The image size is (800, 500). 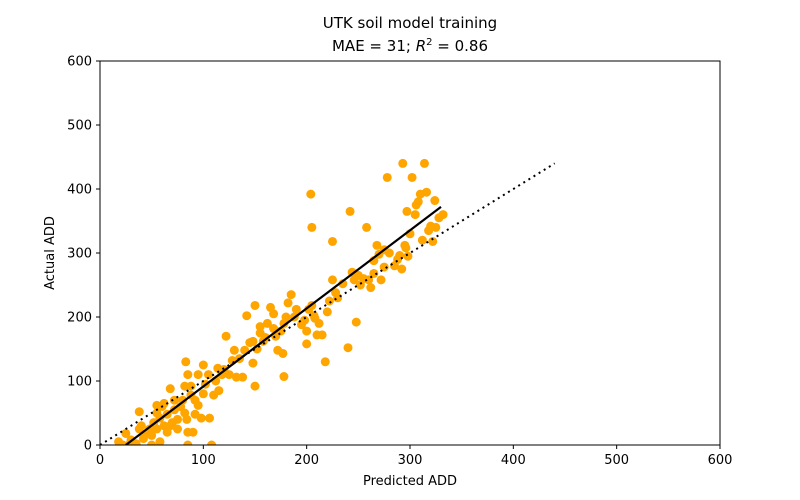 I want to click on x-tick-label: 400, so click(x=513, y=460).